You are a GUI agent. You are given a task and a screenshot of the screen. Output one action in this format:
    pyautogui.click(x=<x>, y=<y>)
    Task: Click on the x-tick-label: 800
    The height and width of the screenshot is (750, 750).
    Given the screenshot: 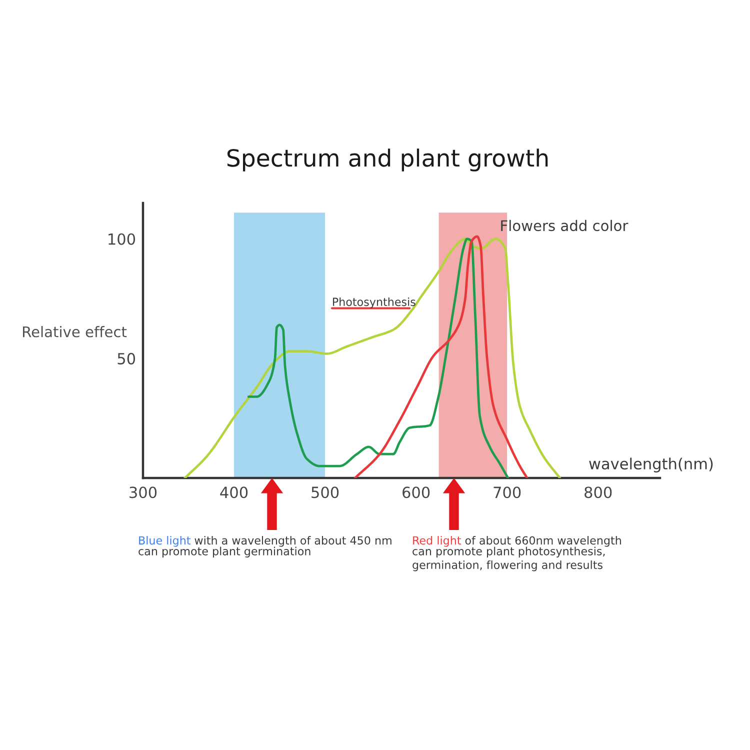 What is the action you would take?
    pyautogui.click(x=598, y=492)
    